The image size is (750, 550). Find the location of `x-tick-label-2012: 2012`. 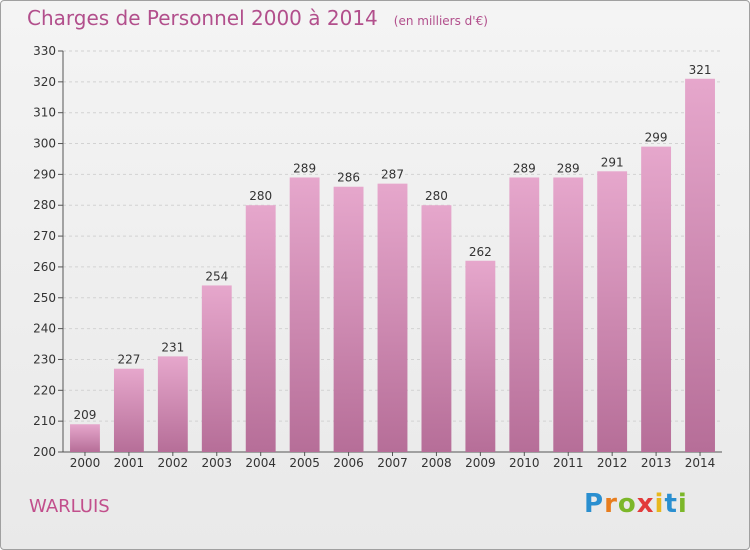

x-tick-label-2012: 2012 is located at coordinates (612, 463).